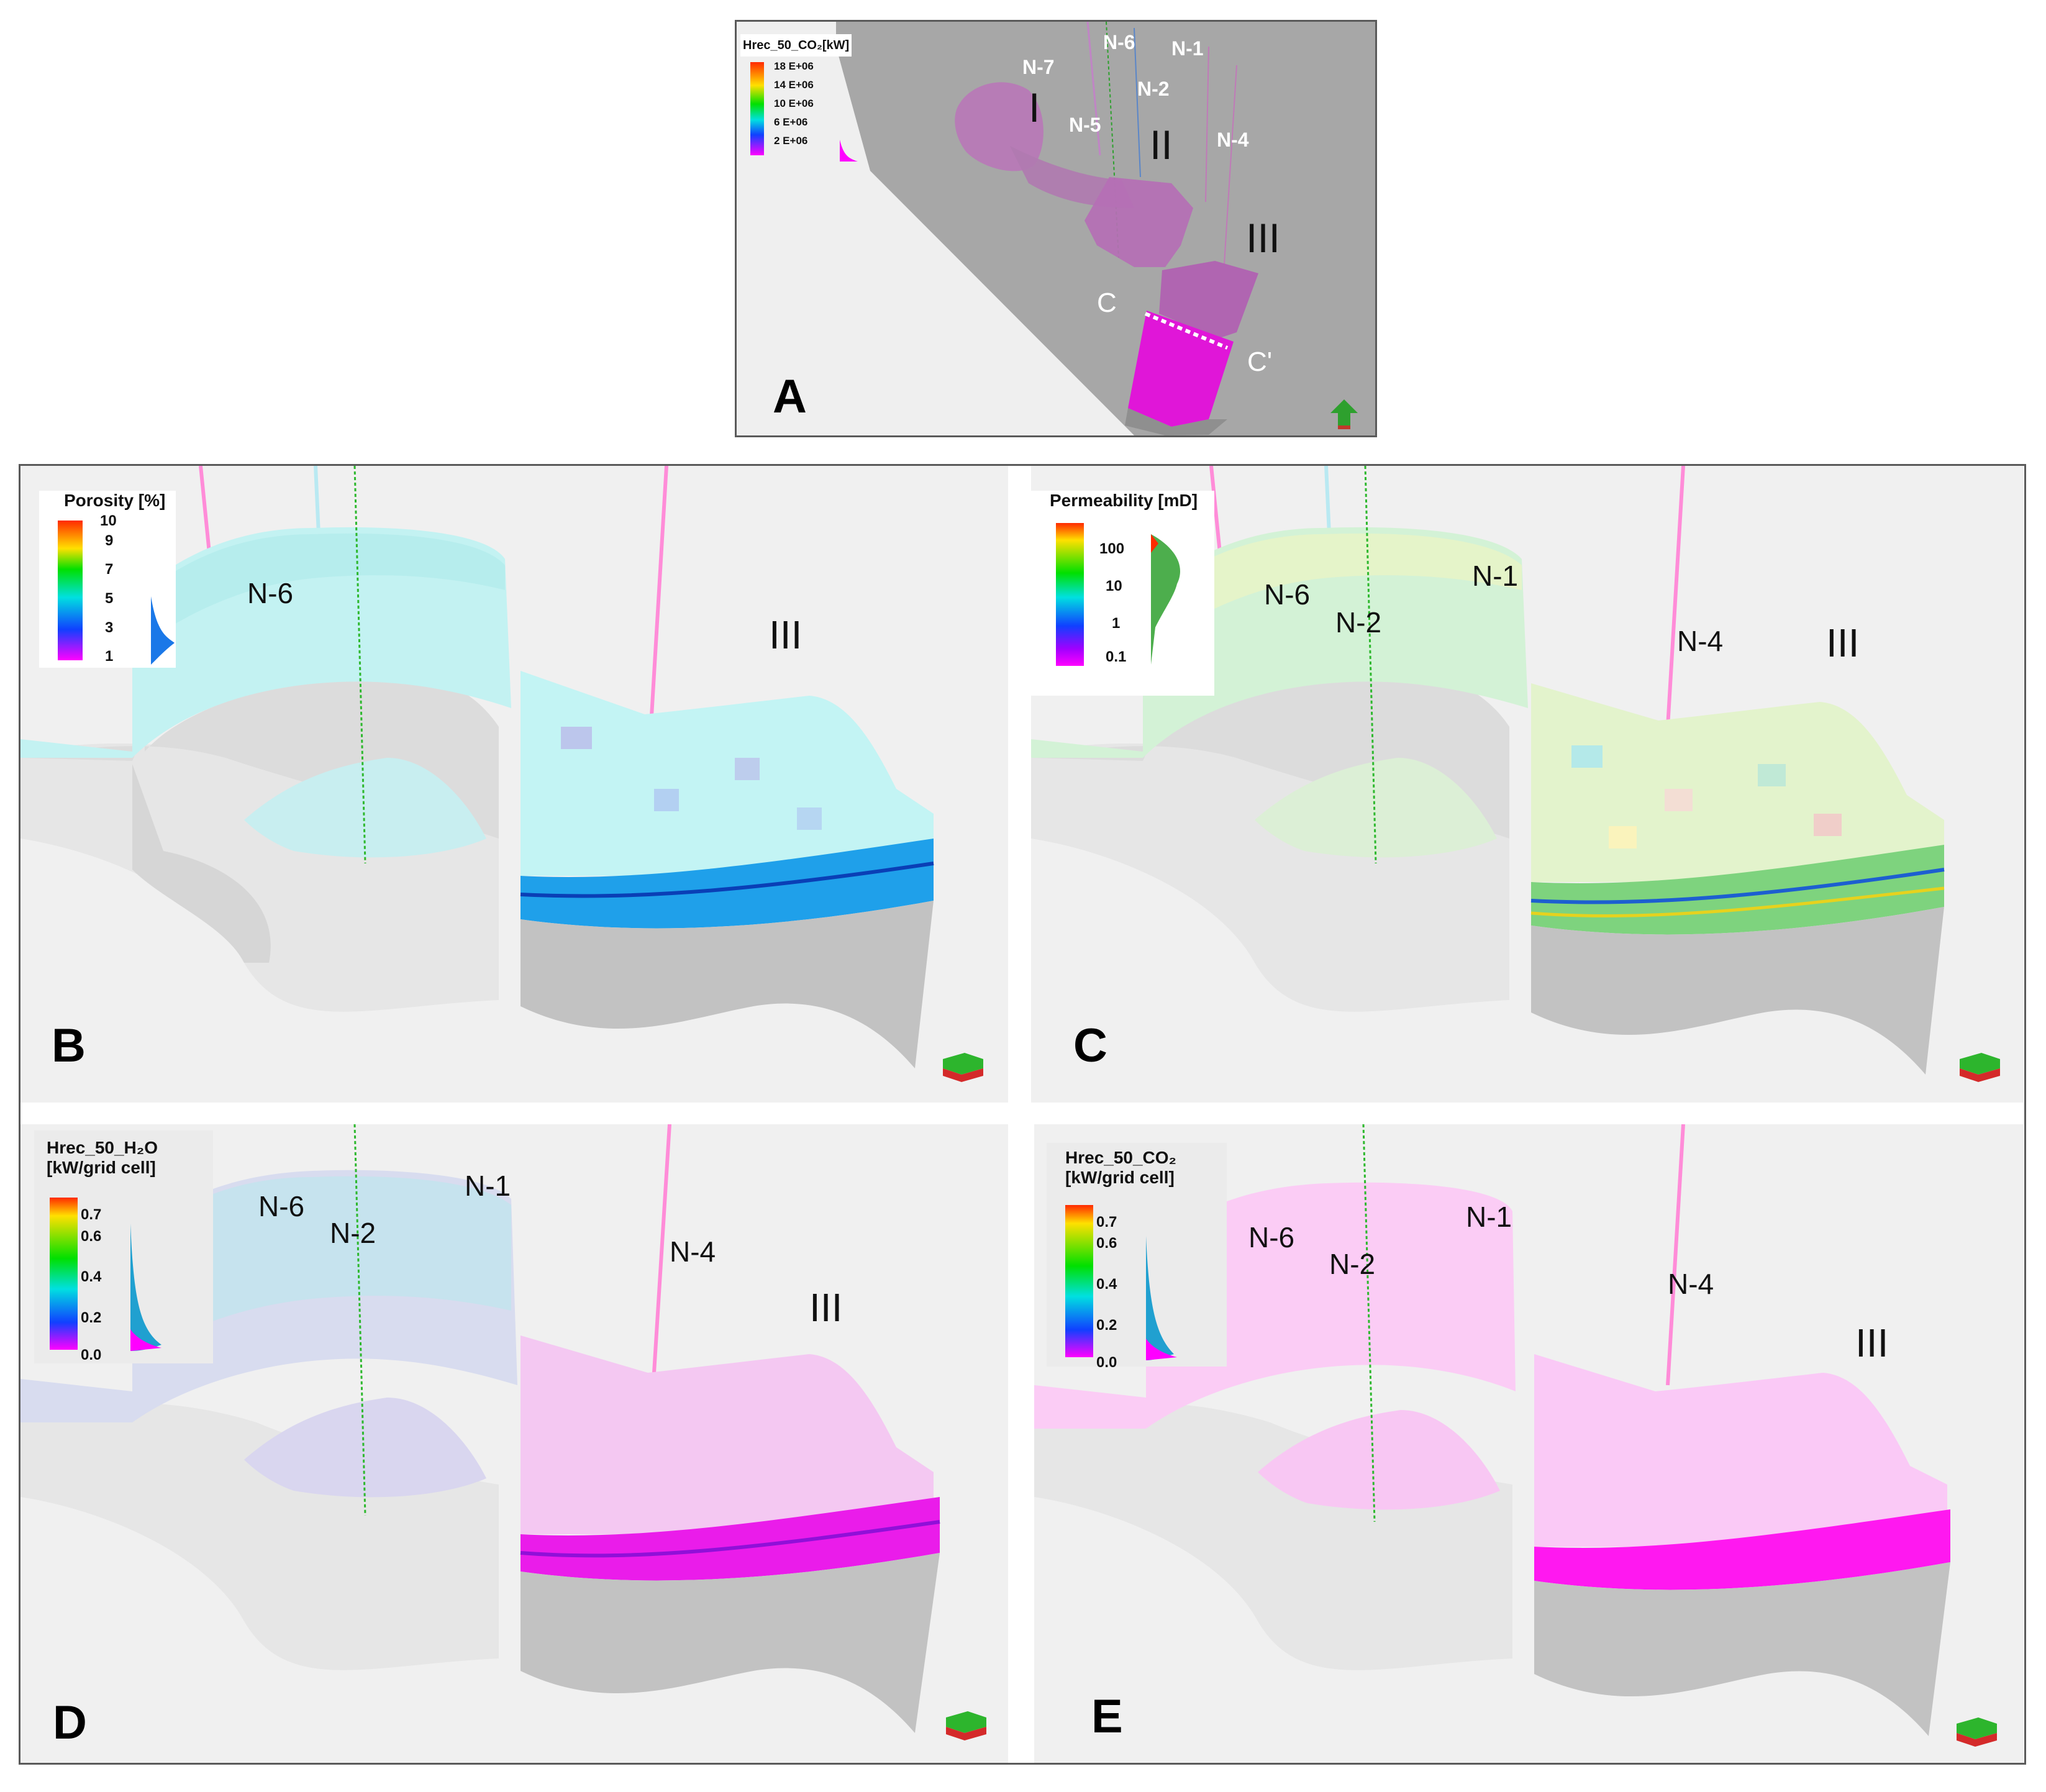 The width and height of the screenshot is (2046, 1792). What do you see at coordinates (70, 1722) in the screenshot?
I see `panel-letter: D` at bounding box center [70, 1722].